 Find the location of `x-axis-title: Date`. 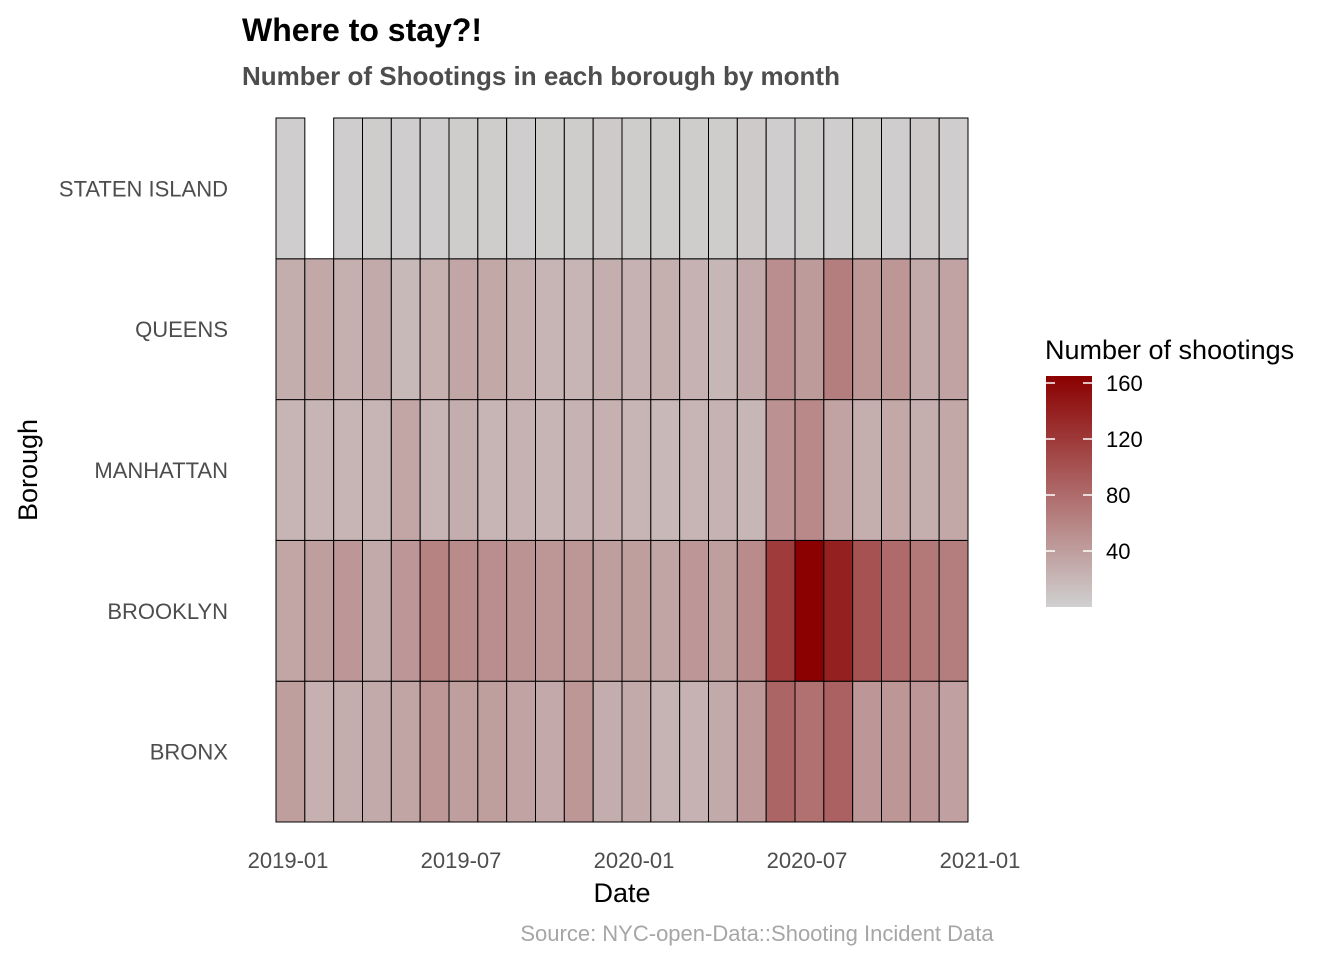

x-axis-title: Date is located at coordinates (621, 893).